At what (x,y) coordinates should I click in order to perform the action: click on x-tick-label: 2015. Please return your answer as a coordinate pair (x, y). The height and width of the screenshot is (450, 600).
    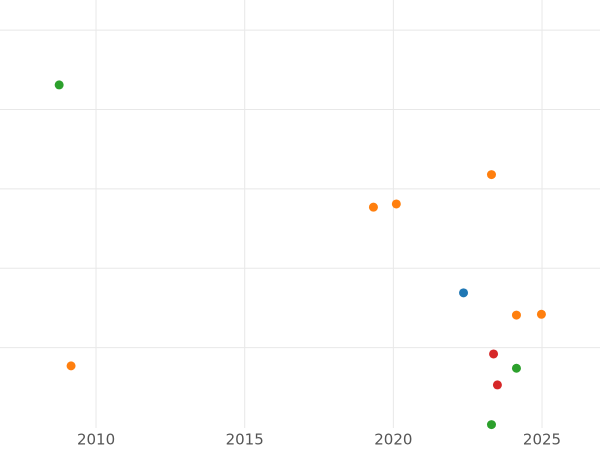
    Looking at the image, I should click on (245, 440).